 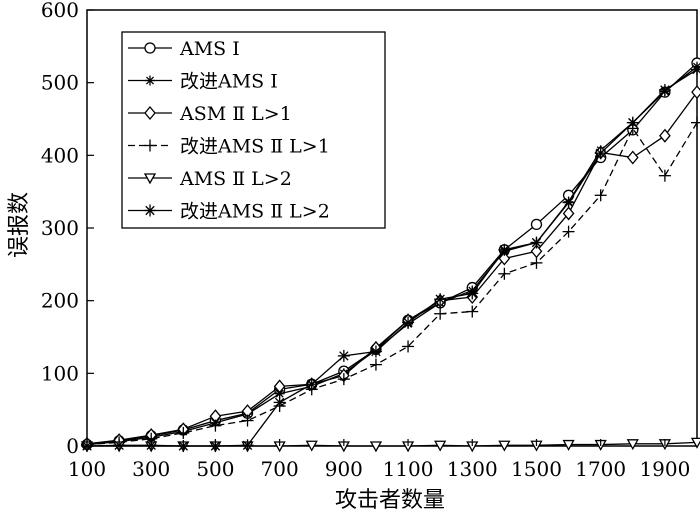 What do you see at coordinates (87, 469) in the screenshot?
I see `x-tick-label: 100` at bounding box center [87, 469].